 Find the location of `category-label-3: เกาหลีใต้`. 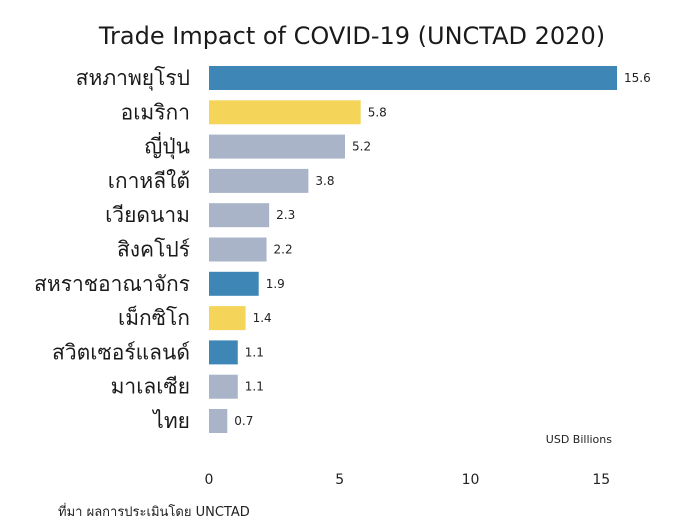

category-label-3: เกาหลีใต้ is located at coordinates (149, 181).